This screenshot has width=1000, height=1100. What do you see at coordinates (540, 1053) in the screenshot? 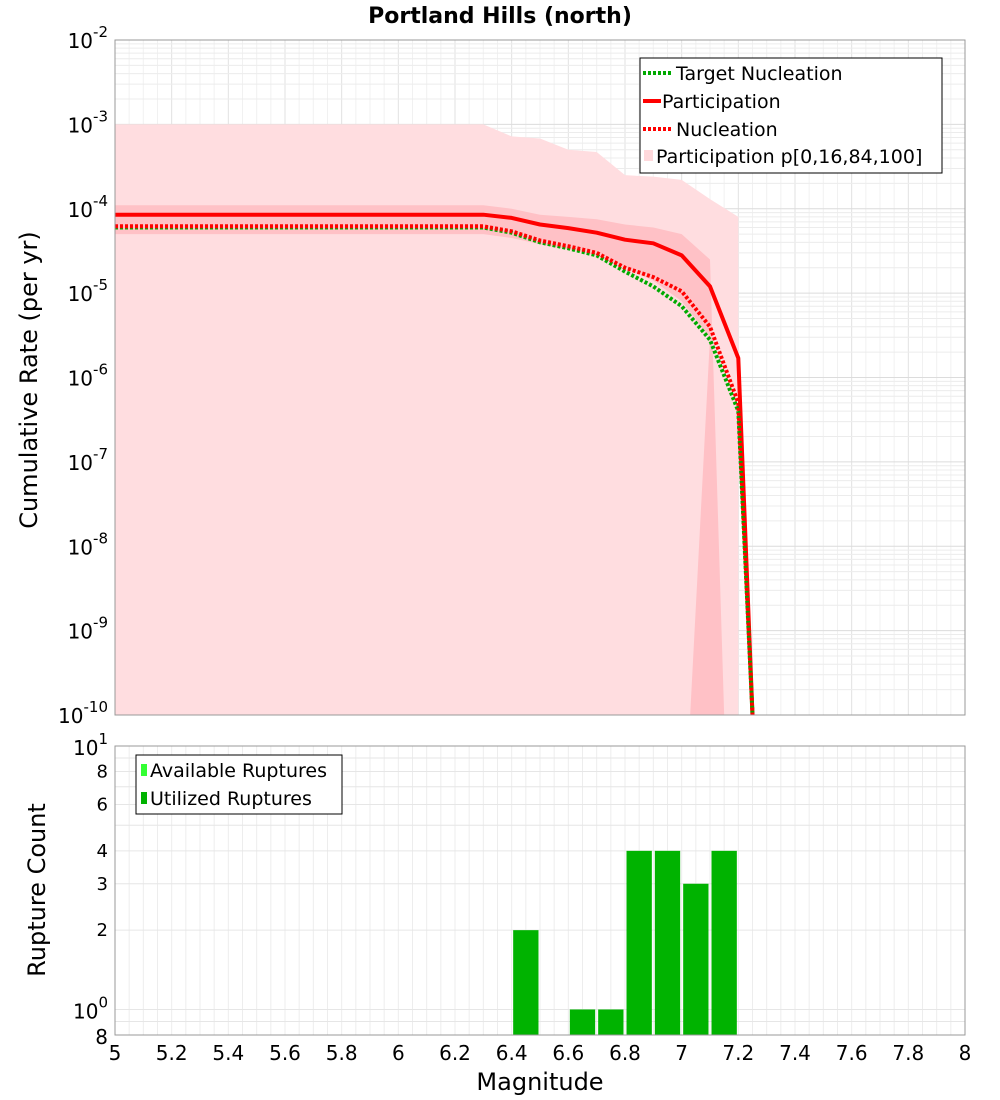
I see `x-tick-labels: 5 5.2 5.4 5.6 5.8 6 6.2 6.4 6.6 6.8 7 7.2 7.4 7.6 7.8 8` at bounding box center [540, 1053].